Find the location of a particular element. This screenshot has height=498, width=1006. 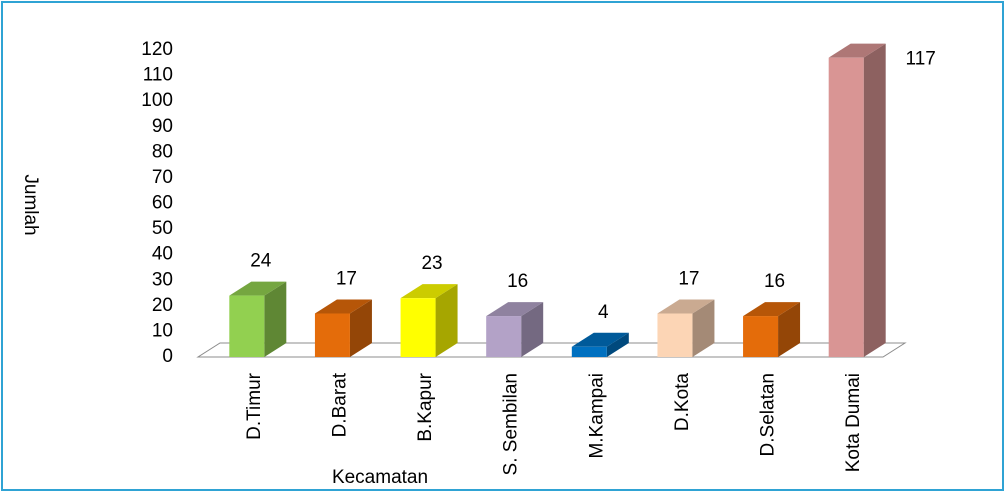

y-tick-label: 100 is located at coordinates (157, 100).